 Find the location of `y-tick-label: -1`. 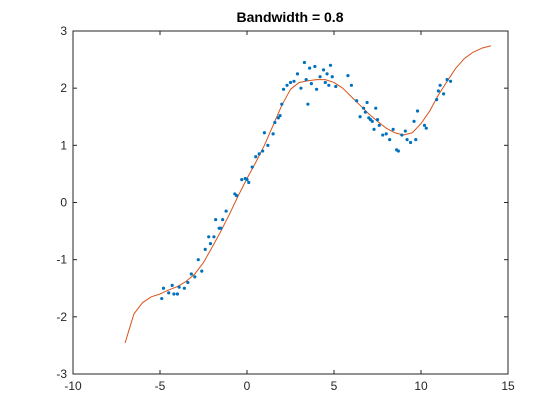

y-tick-label: -1 is located at coordinates (61, 260).